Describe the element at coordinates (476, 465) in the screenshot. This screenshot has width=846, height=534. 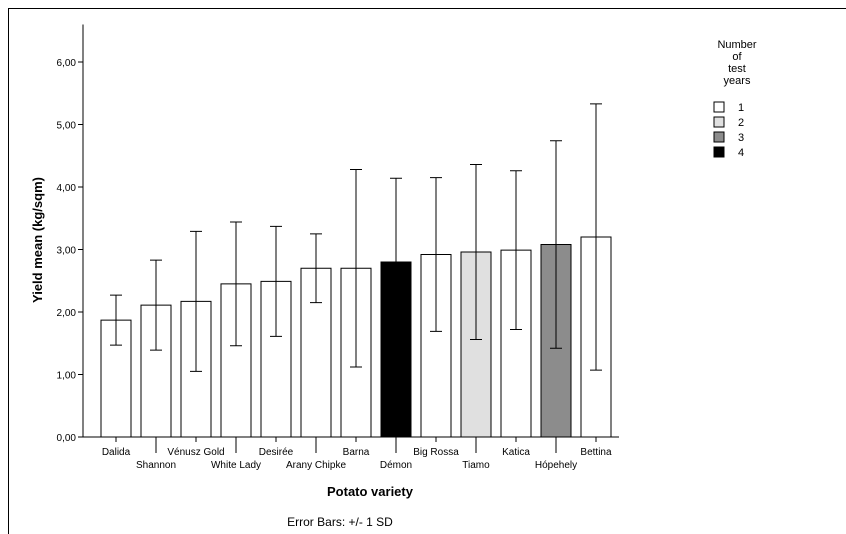
I see `x-tick-label: Tiamo` at that location.